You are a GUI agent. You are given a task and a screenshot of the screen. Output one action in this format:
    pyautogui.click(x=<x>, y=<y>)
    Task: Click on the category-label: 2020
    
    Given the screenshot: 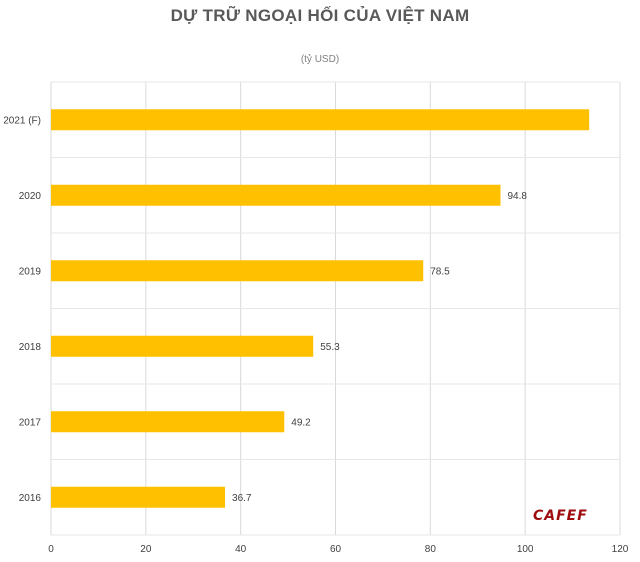 What is the action you would take?
    pyautogui.click(x=30, y=196)
    